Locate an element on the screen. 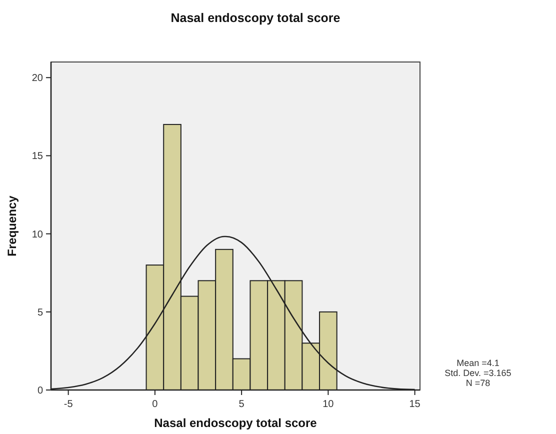  y-tick-label: 5 is located at coordinates (40, 312).